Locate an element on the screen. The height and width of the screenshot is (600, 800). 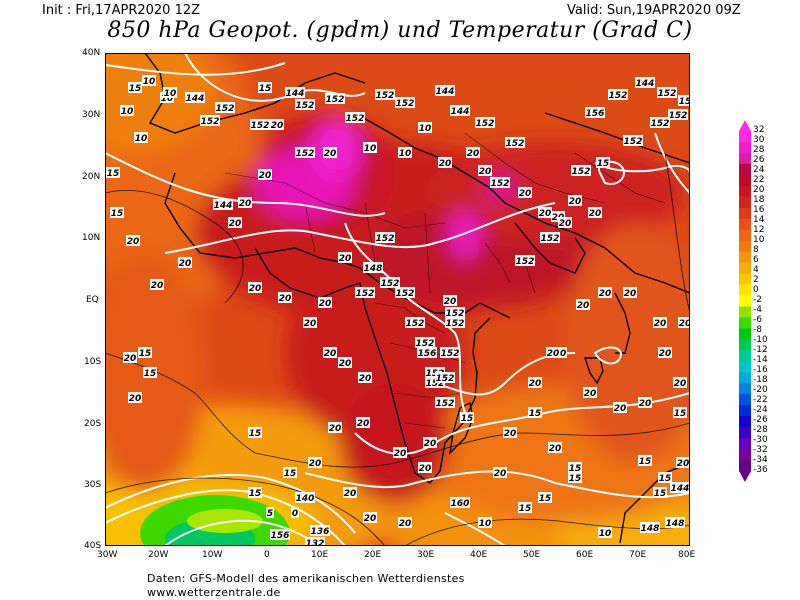
svg-text: 160 is located at coordinates (460, 504).